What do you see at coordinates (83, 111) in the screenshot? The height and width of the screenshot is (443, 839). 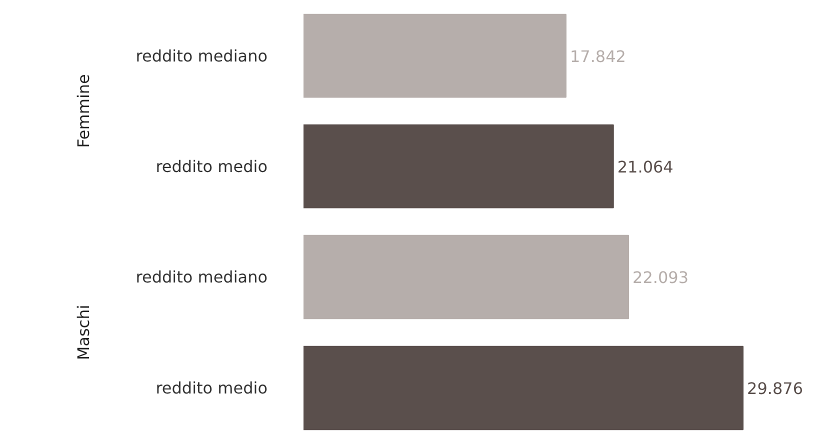 I see `y-axis-title: Femmine` at bounding box center [83, 111].